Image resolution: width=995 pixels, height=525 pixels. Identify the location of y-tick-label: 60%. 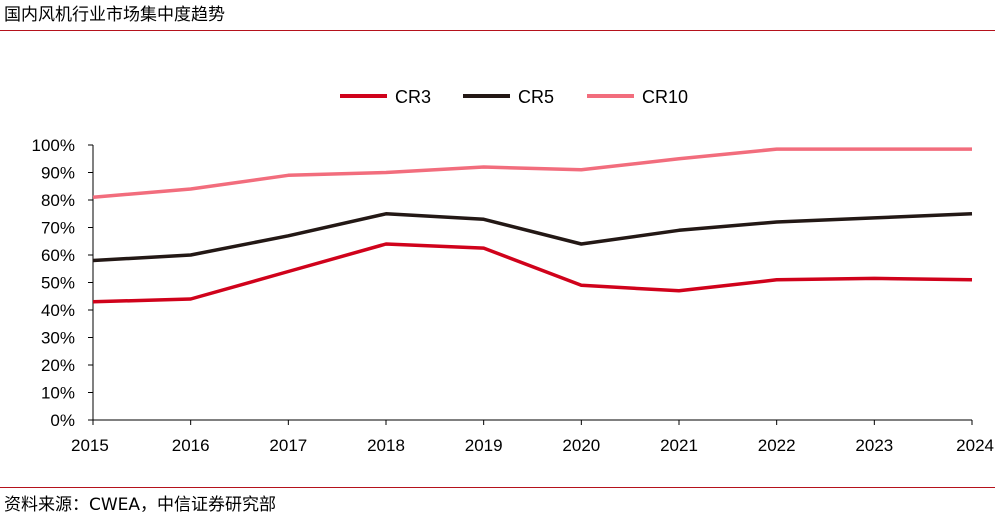
(58, 255).